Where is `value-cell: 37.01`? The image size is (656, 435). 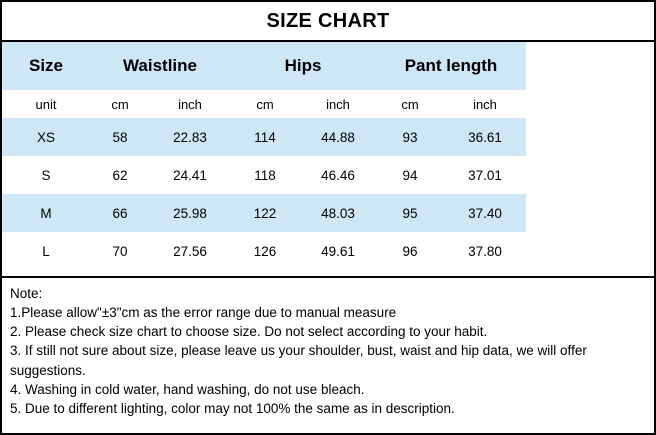 value-cell: 37.01 is located at coordinates (485, 175).